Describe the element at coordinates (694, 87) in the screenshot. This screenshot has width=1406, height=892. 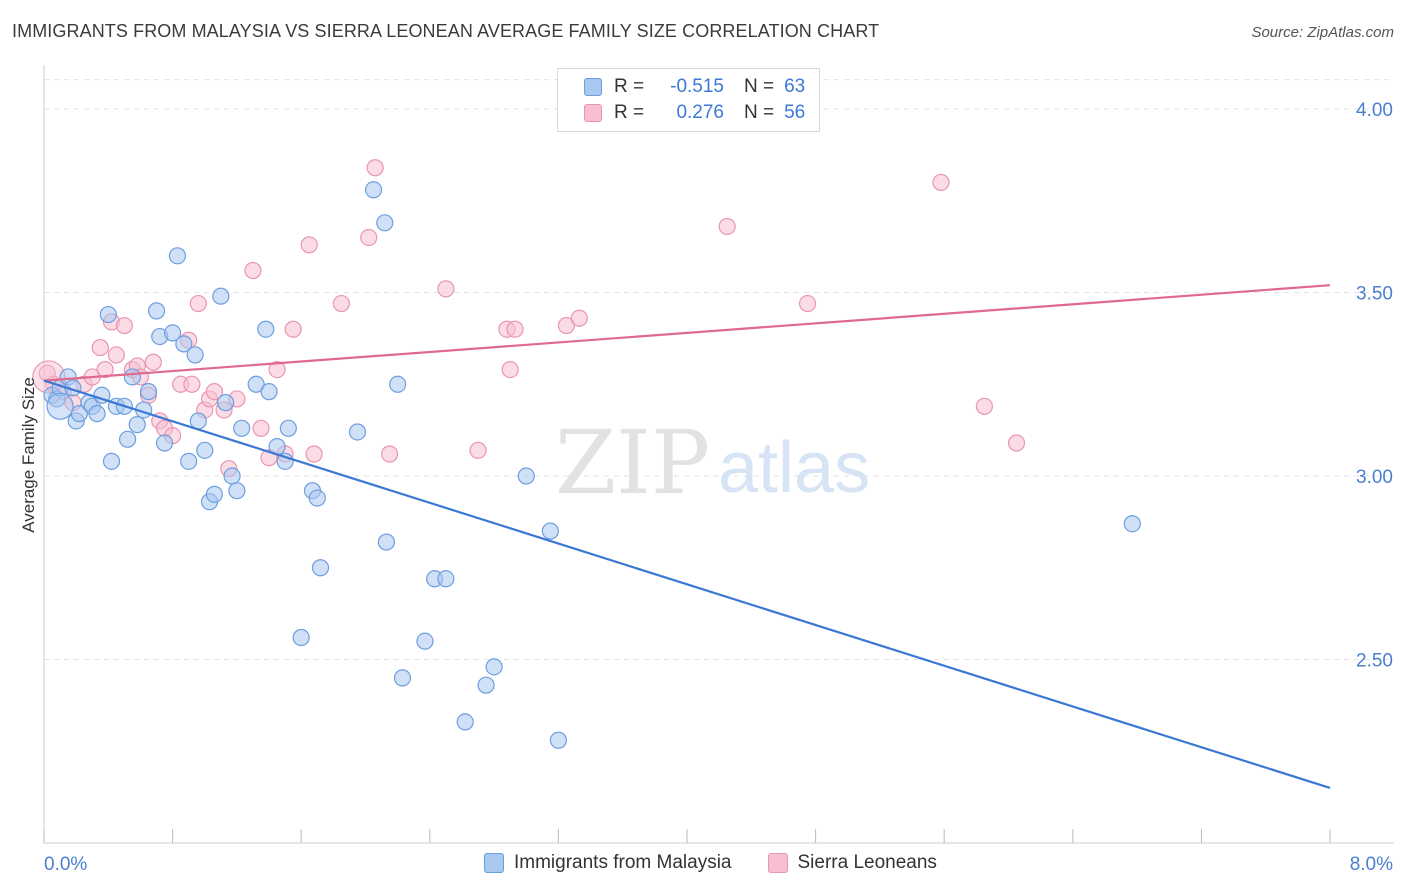
I see `legend-row-malaysia: R = -0.515 N = 63` at that location.